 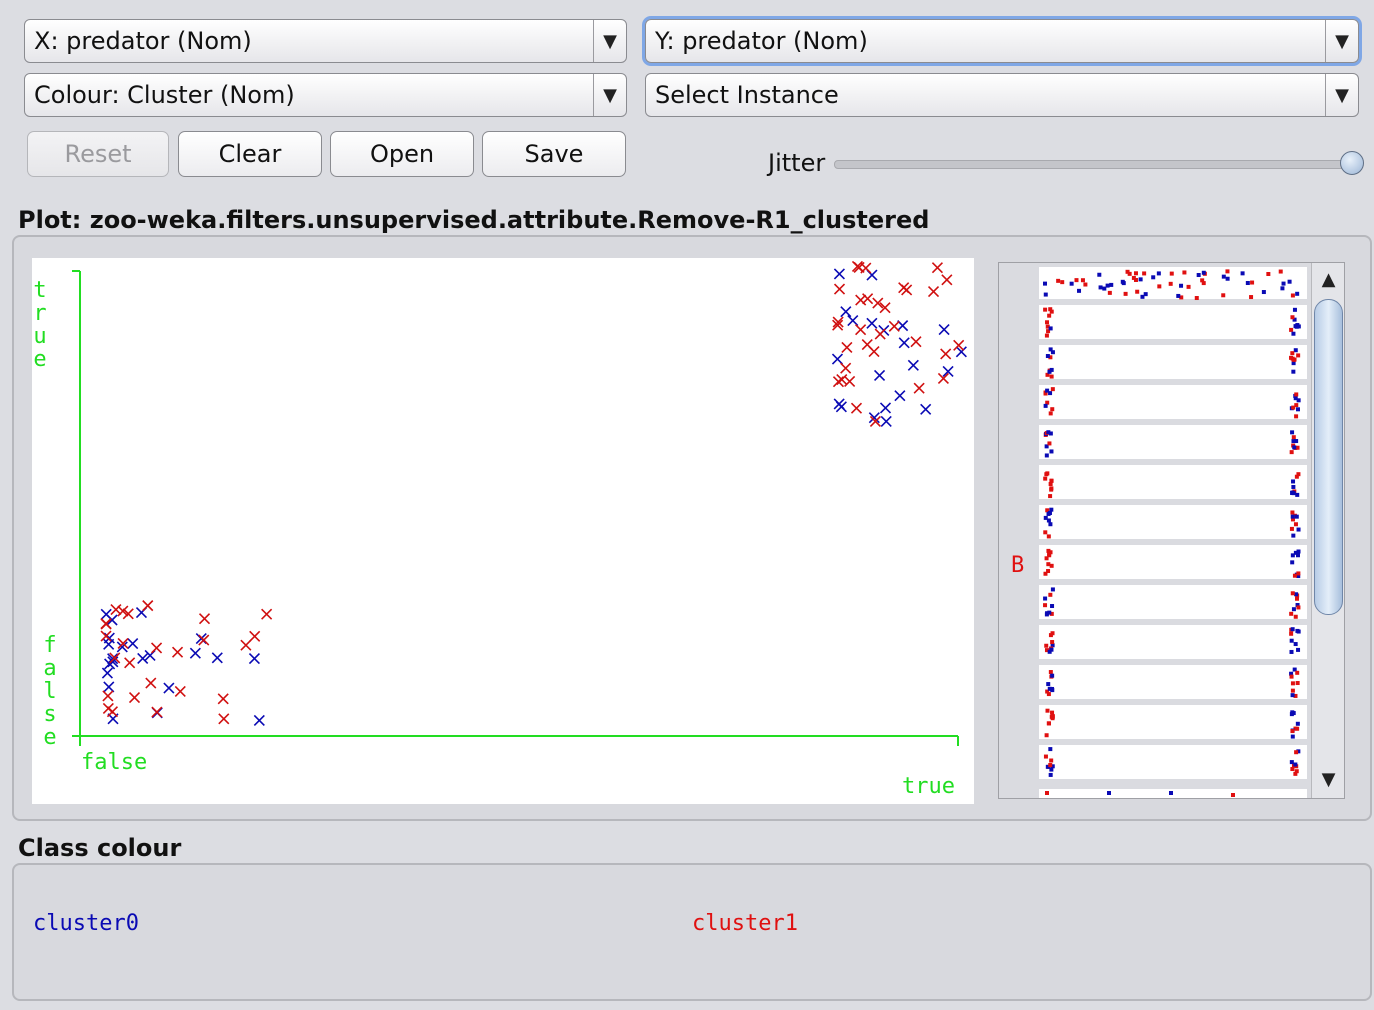 I want to click on legend-cluster1: cluster1, so click(x=745, y=923).